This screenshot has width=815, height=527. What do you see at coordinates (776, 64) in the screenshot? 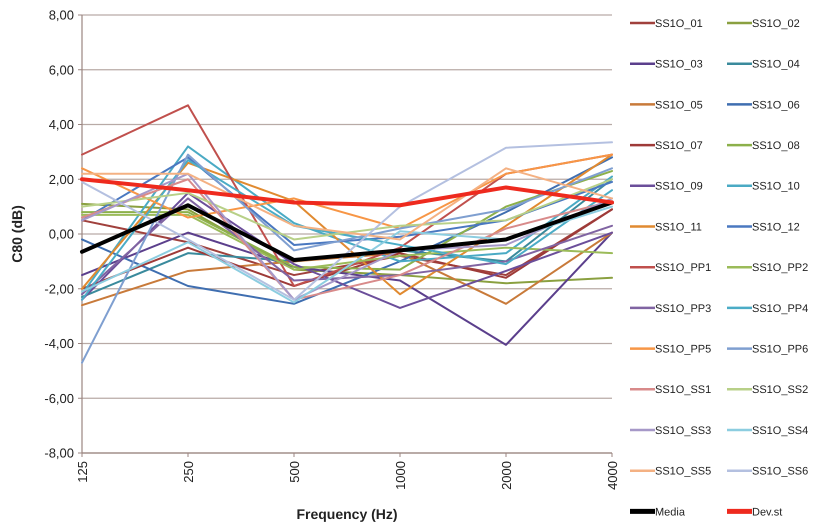
I see `legend-label: SS1O_04` at bounding box center [776, 64].